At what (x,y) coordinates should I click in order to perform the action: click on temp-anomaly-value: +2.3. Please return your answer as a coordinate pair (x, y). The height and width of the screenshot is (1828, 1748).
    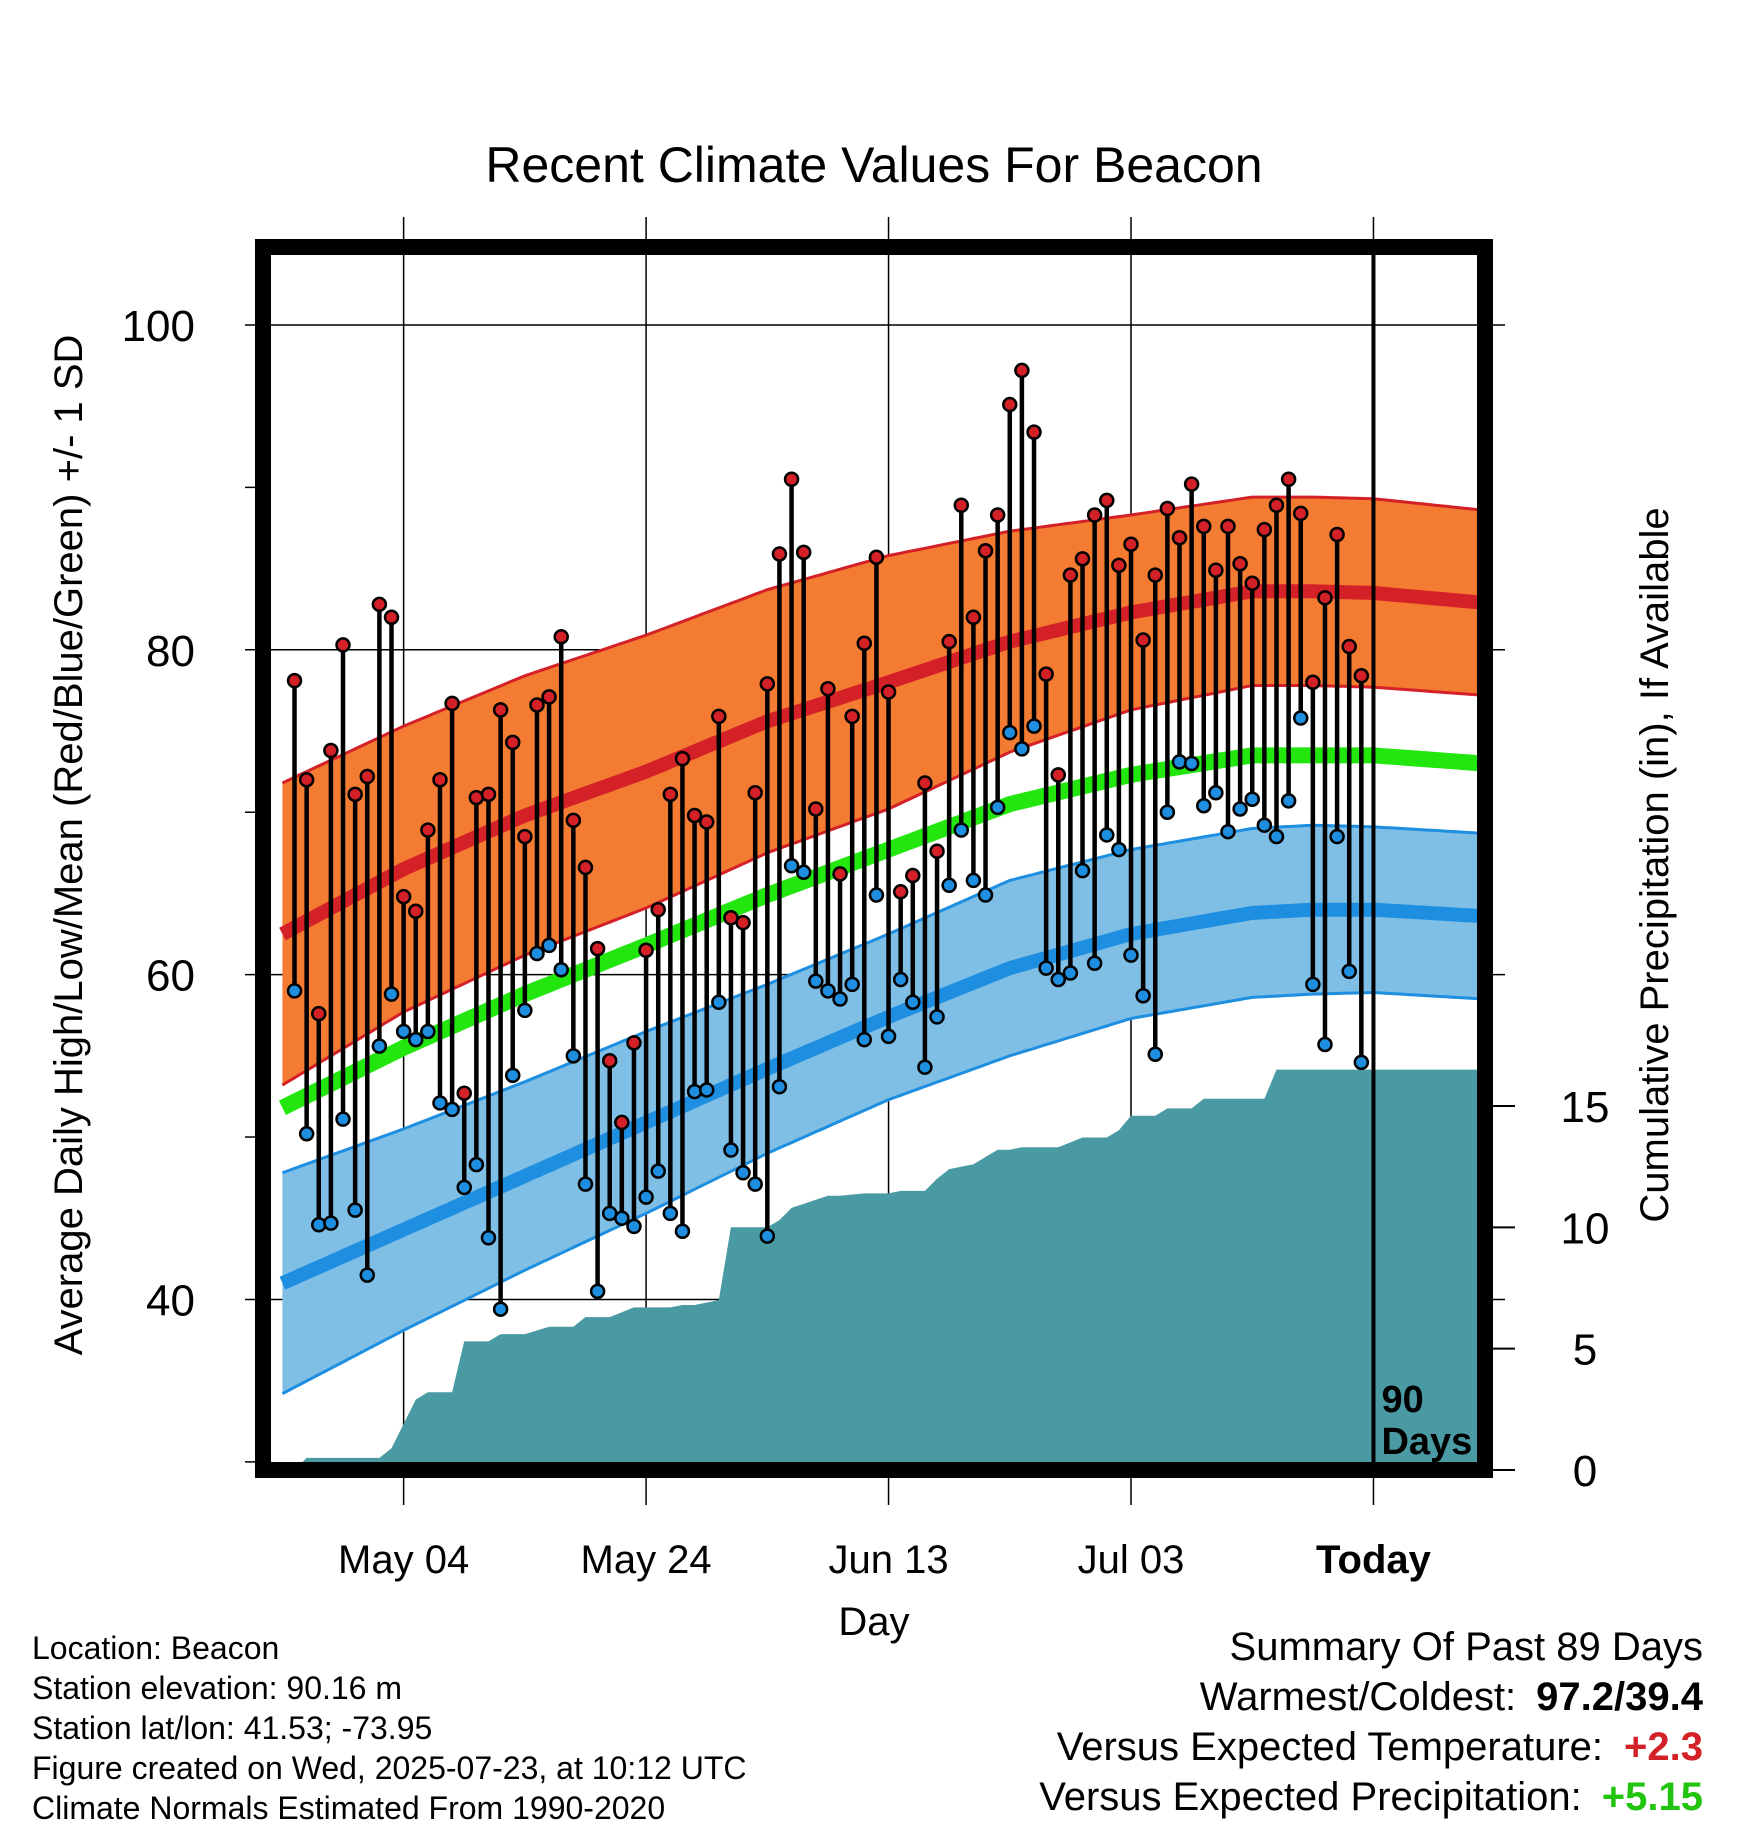
    Looking at the image, I should click on (1663, 1747).